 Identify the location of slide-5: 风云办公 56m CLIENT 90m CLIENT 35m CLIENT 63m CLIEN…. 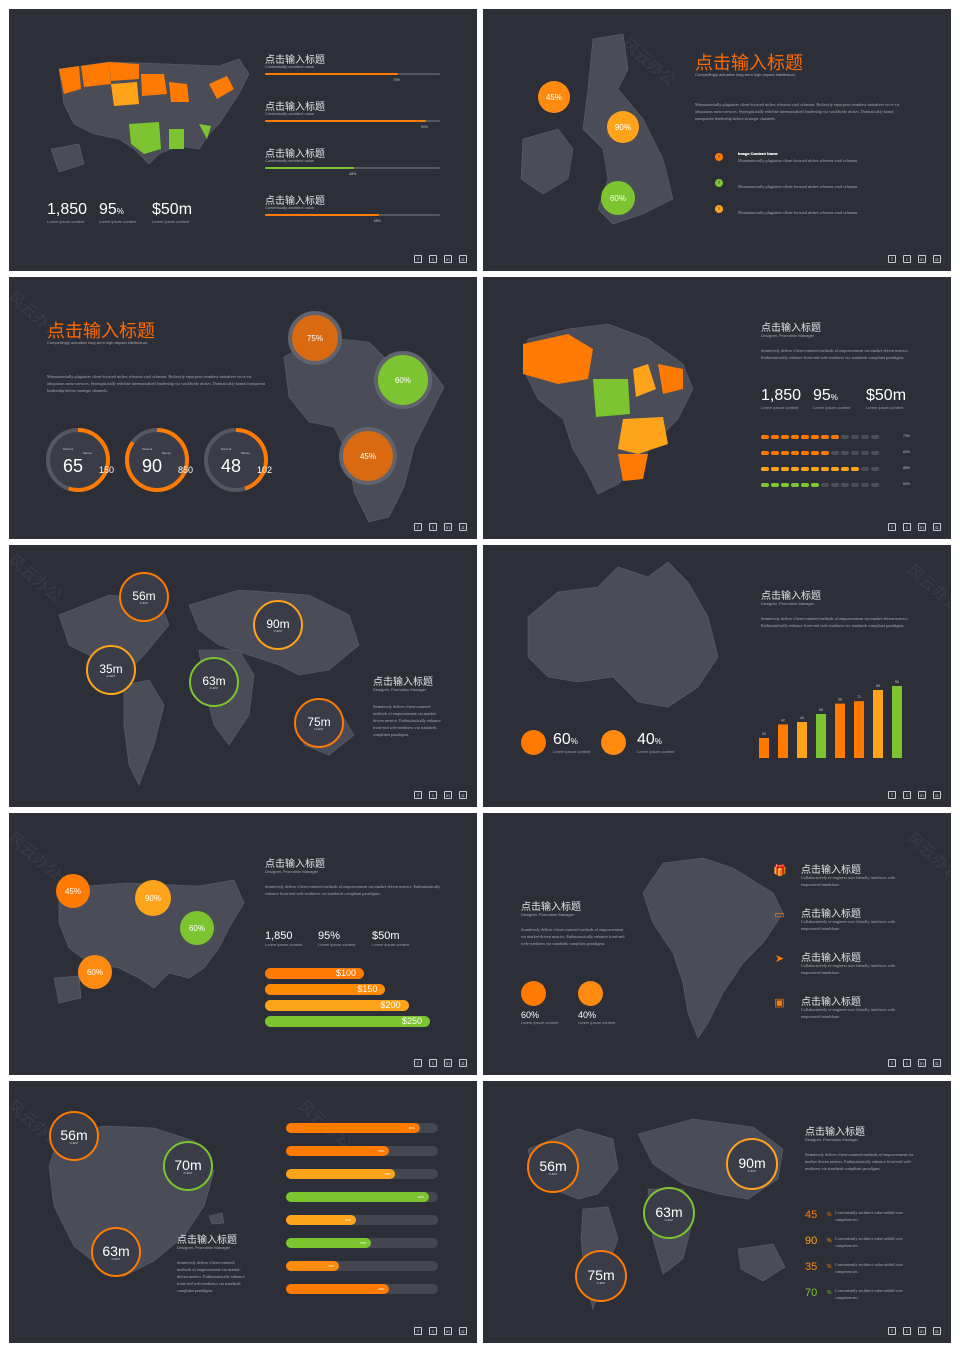
(243, 676).